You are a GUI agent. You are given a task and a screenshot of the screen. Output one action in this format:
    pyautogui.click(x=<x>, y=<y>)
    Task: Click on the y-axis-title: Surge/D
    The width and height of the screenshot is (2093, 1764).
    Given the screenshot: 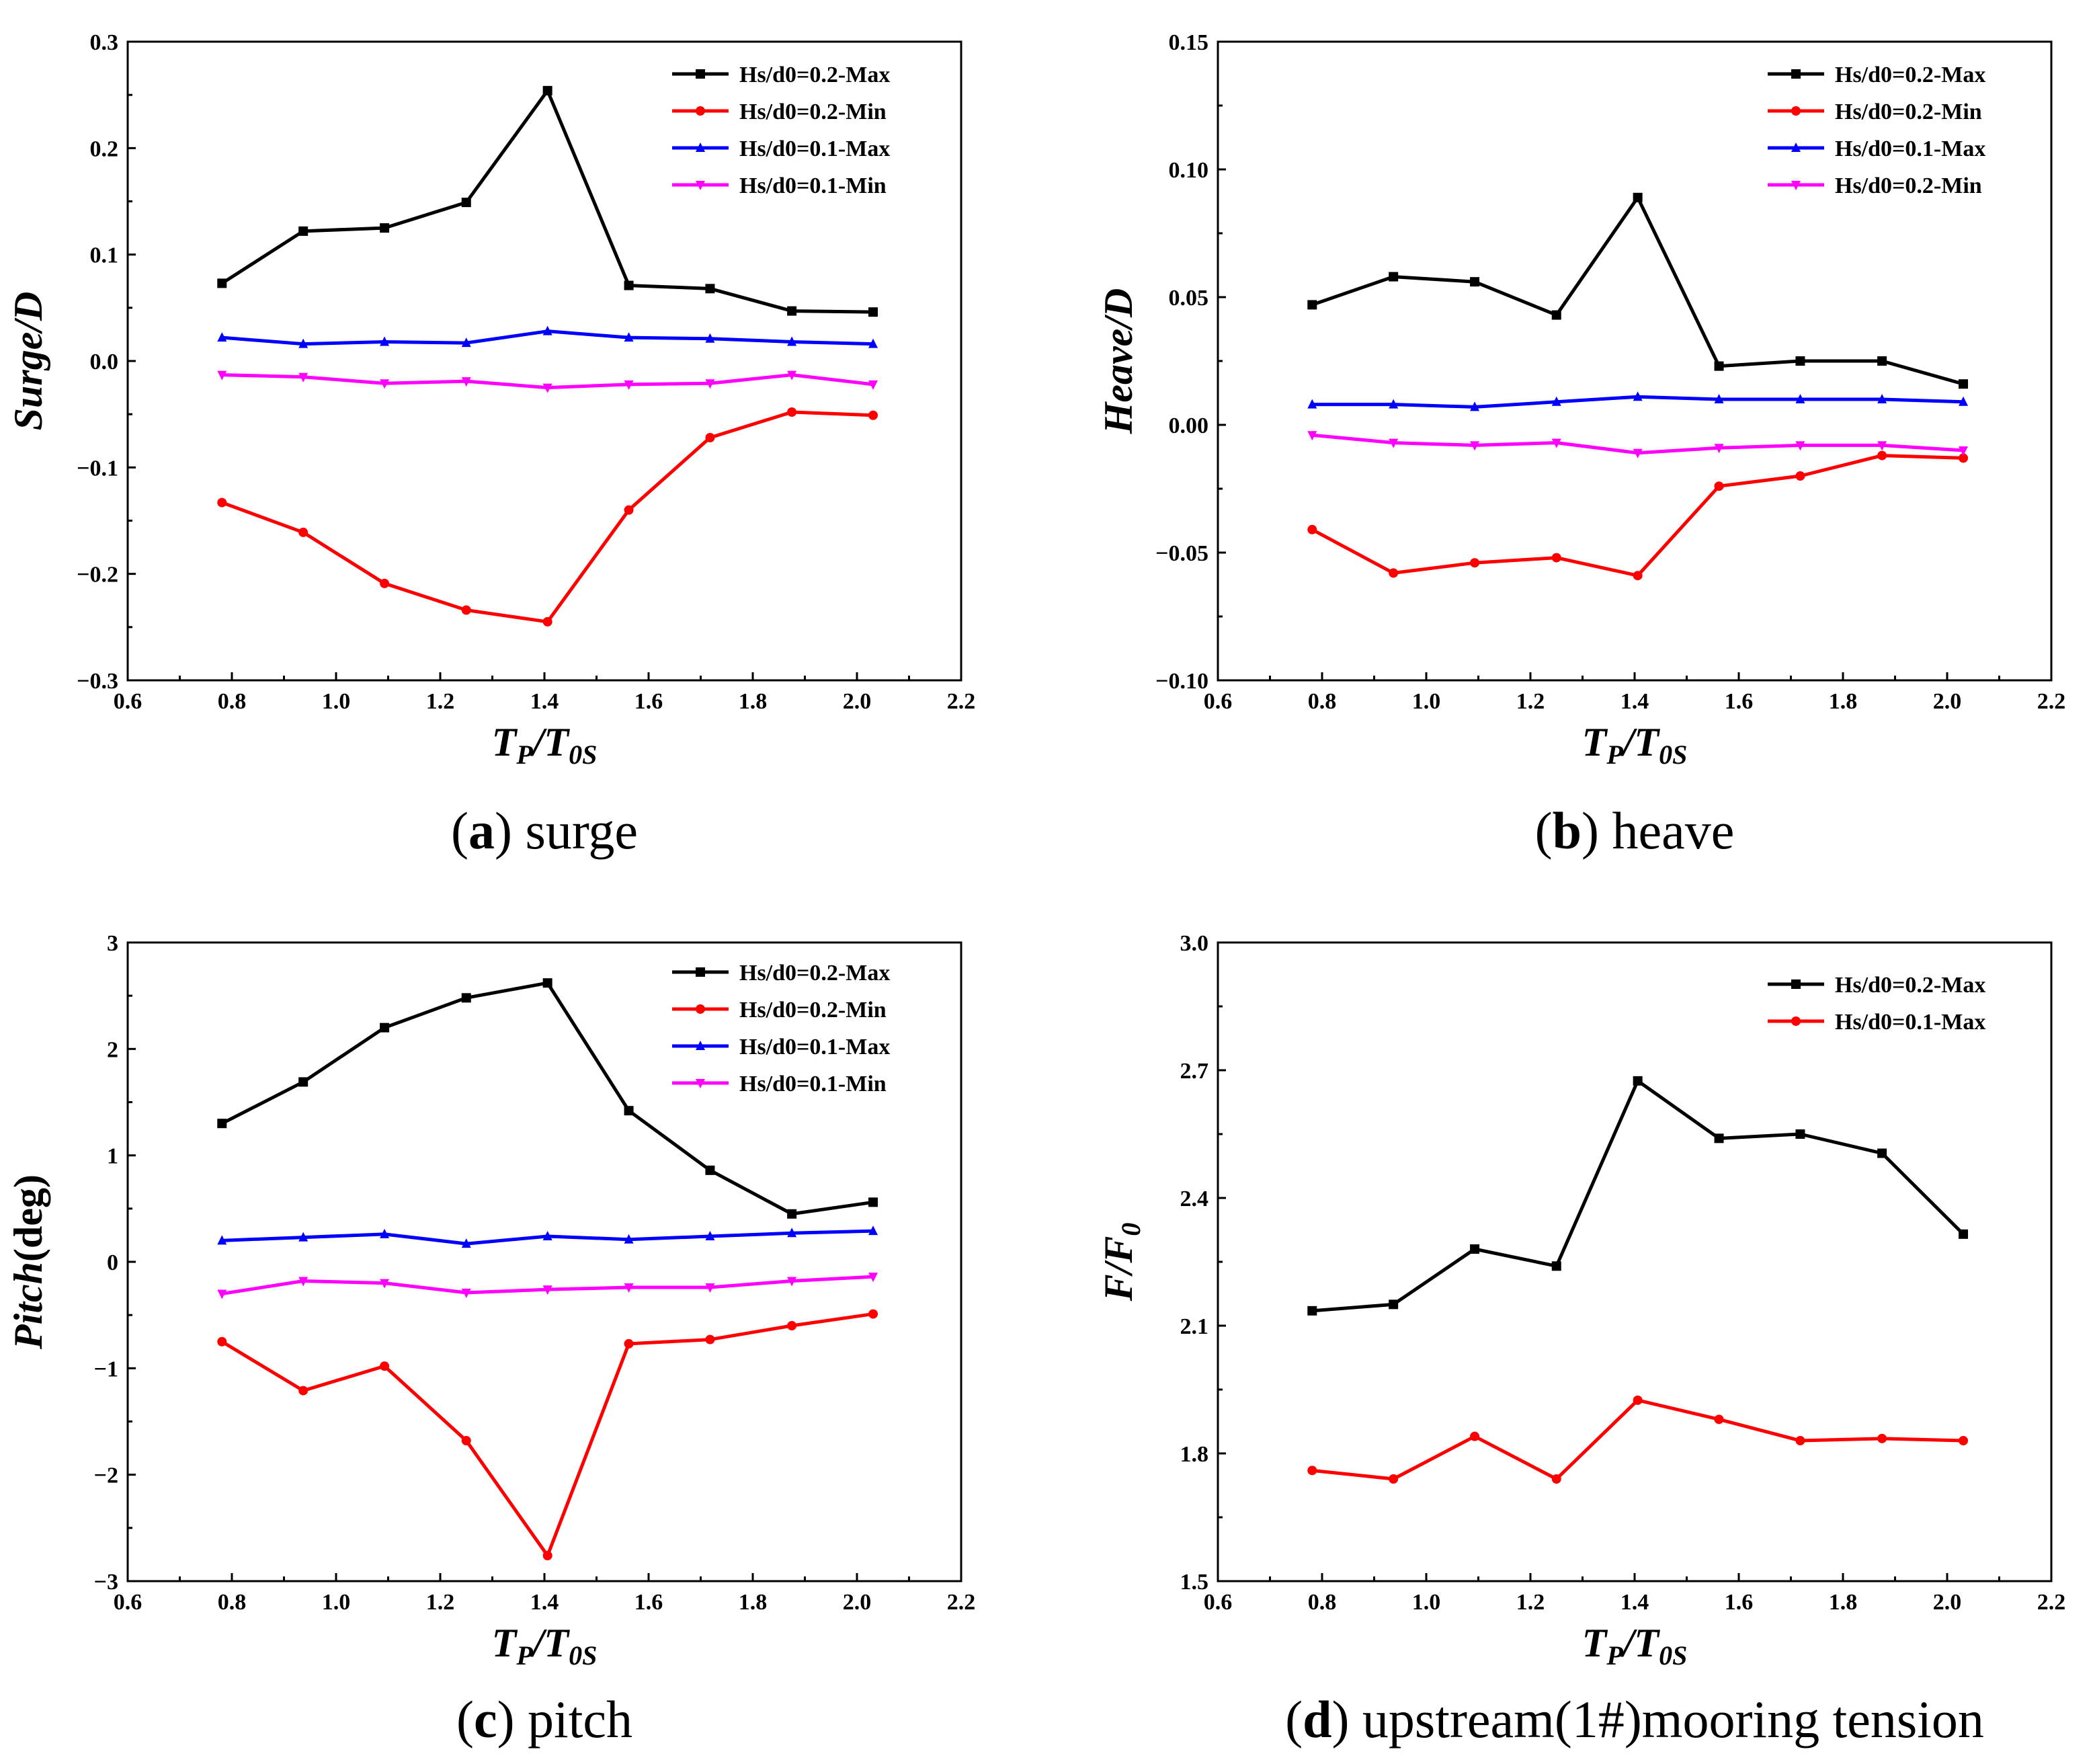 What is the action you would take?
    pyautogui.click(x=28, y=361)
    